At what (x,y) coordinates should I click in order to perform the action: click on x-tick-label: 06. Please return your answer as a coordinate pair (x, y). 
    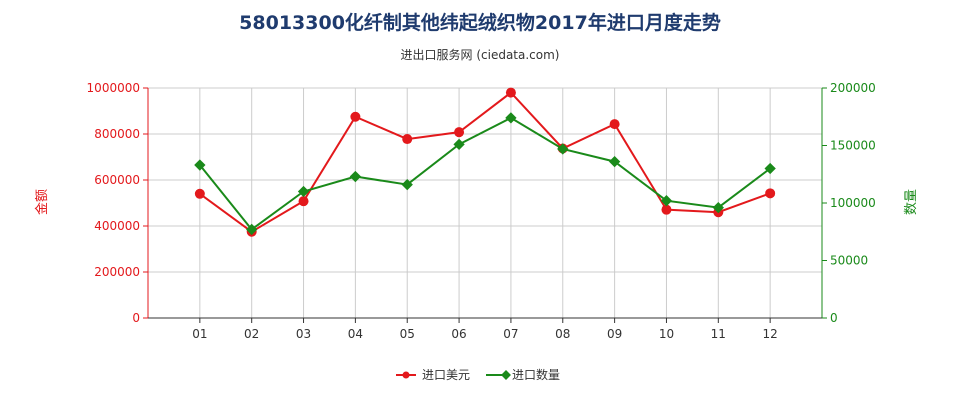
    Looking at the image, I should click on (458, 334).